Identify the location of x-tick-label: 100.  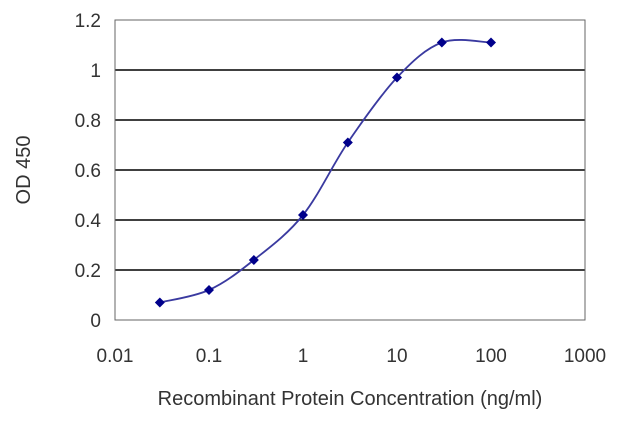
(491, 356).